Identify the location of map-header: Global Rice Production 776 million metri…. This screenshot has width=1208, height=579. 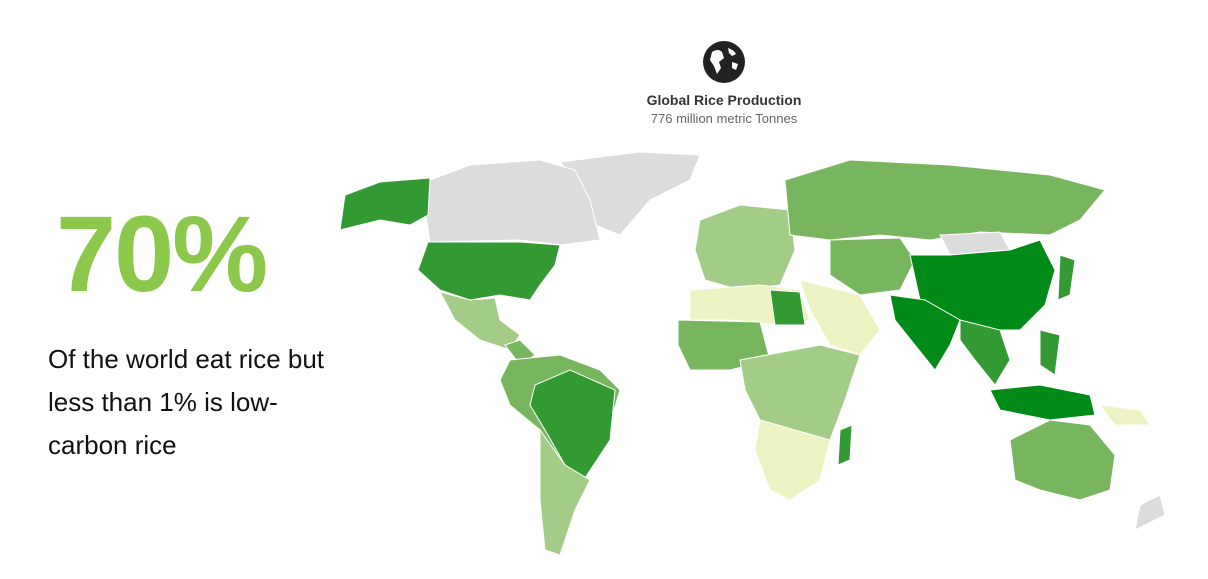
(724, 83).